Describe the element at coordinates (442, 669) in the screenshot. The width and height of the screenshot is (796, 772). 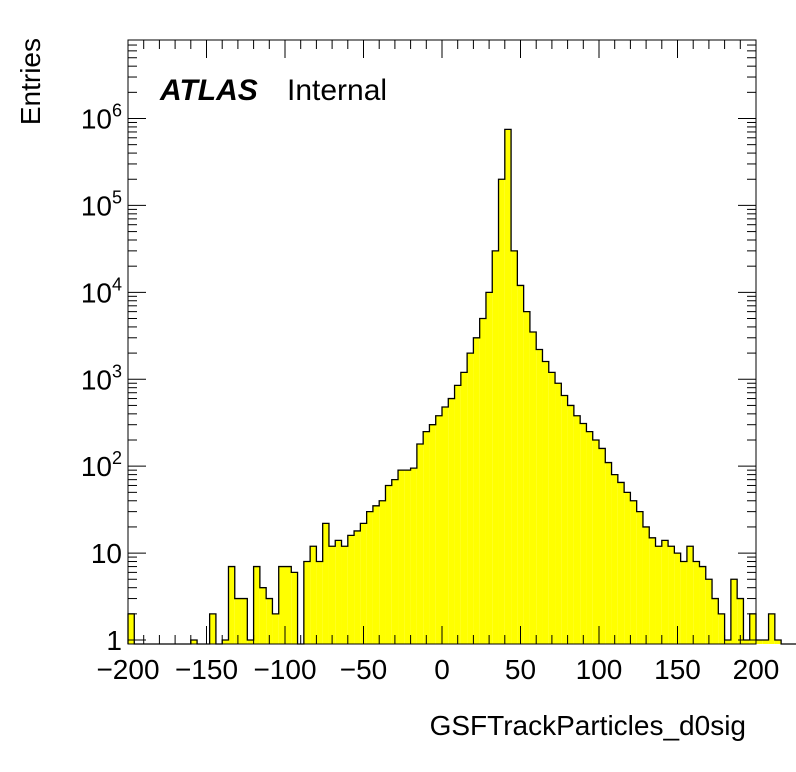
I see `x-tick-label: 0` at that location.